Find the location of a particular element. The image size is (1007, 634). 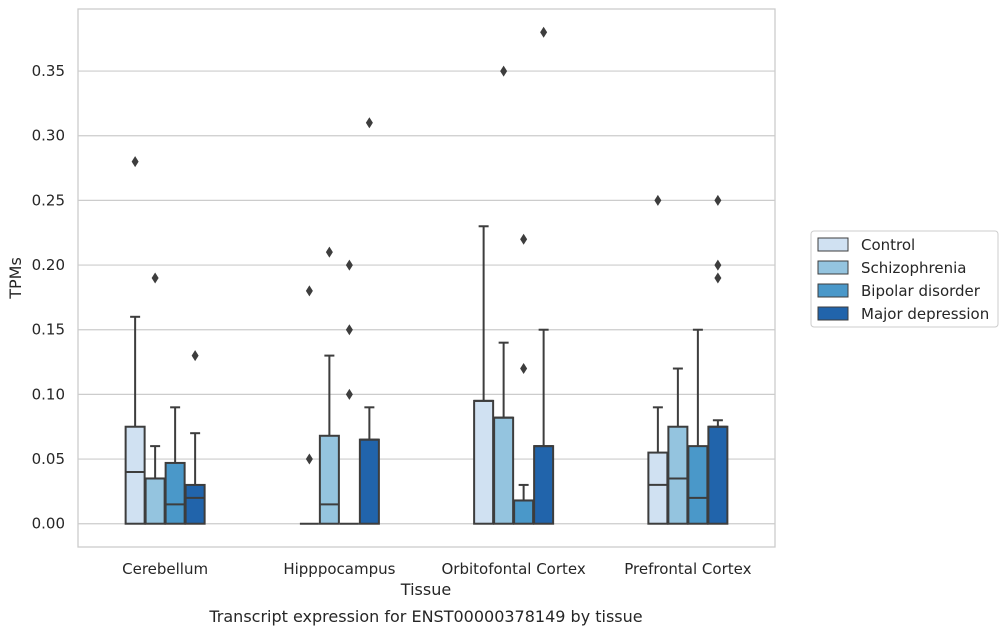

y-tick-label: 0.15 is located at coordinates (48, 330).